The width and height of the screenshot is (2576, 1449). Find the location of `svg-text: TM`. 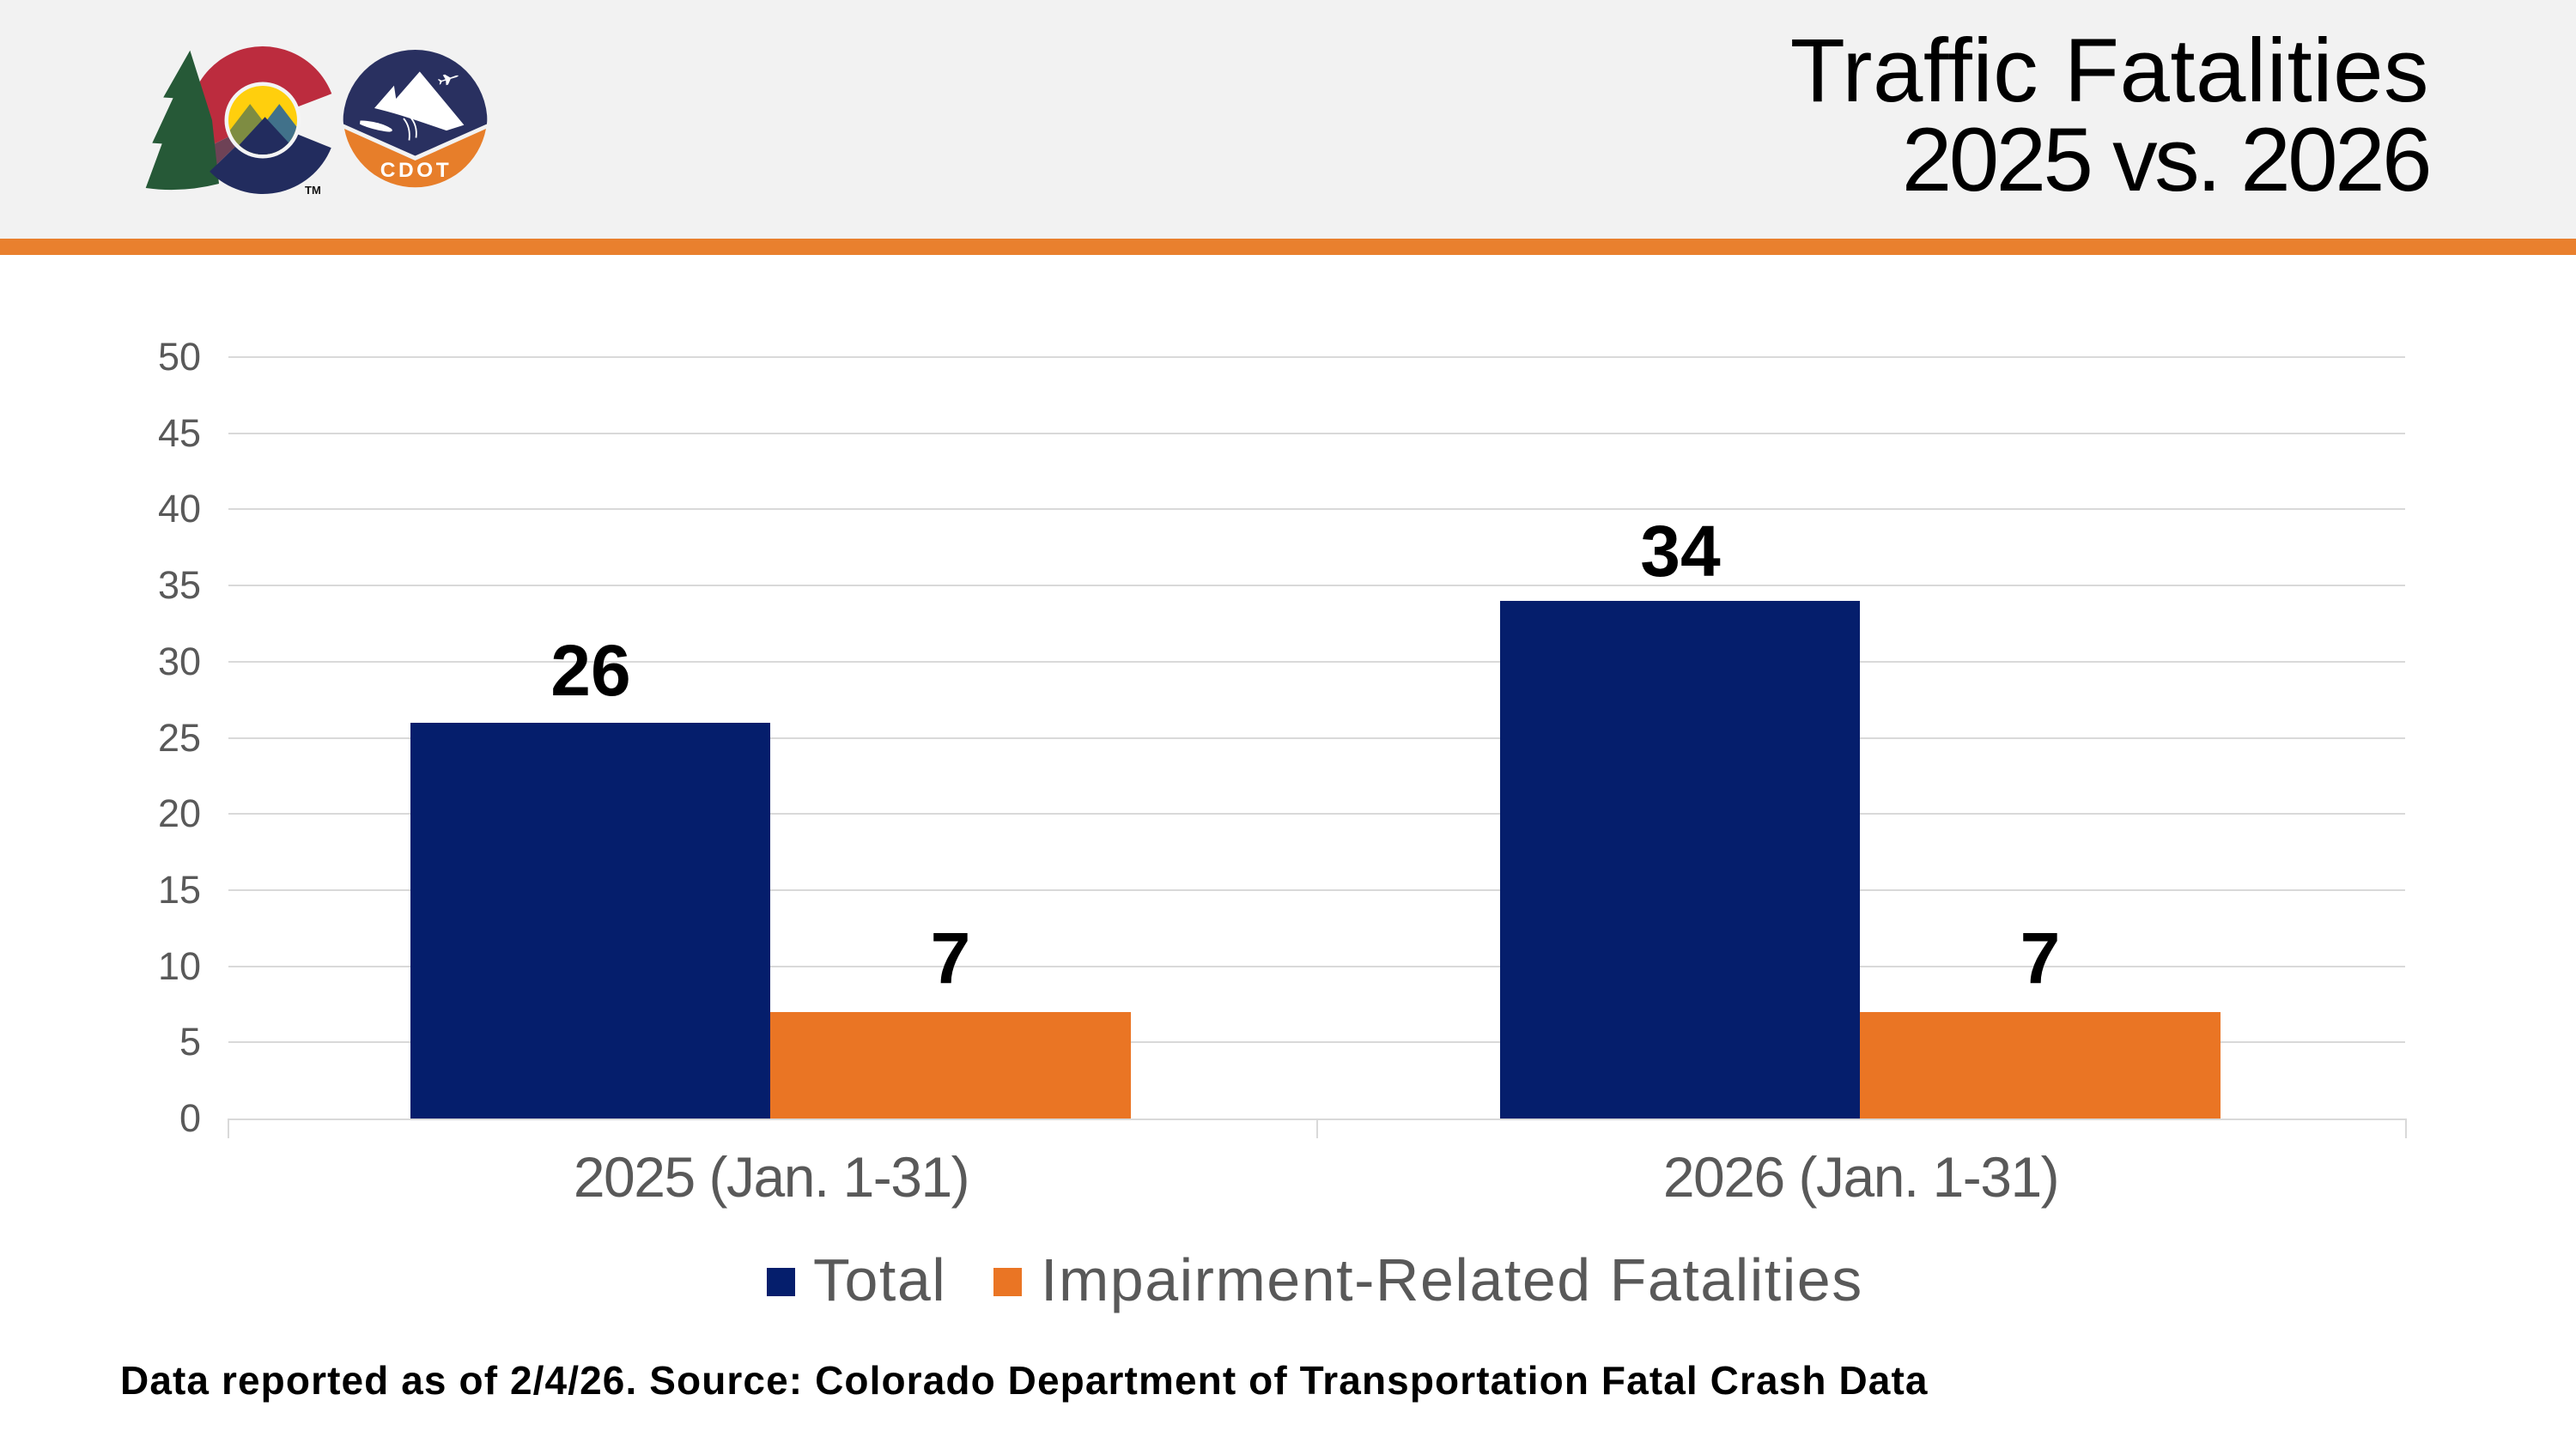

svg-text: TM is located at coordinates (313, 190).